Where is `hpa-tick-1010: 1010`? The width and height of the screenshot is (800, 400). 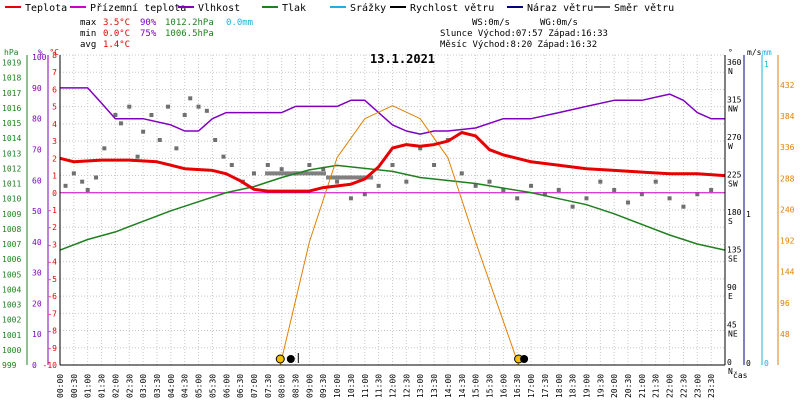
hpa-tick-1010: 1010 is located at coordinates (11, 199).